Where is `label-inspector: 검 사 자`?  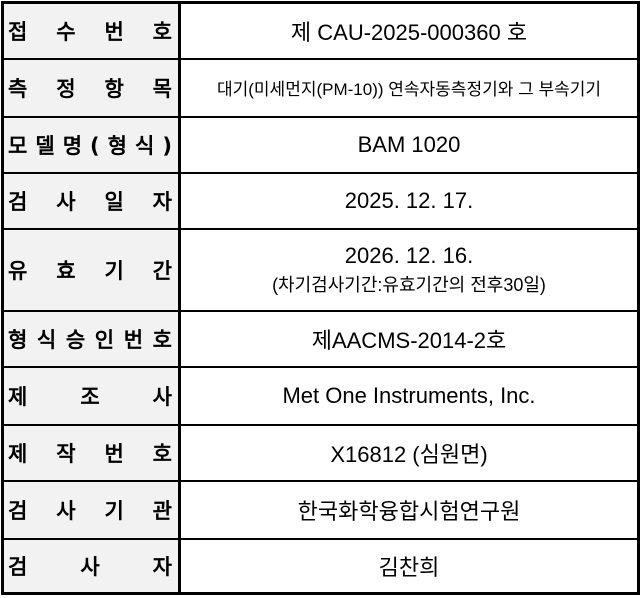
label-inspector: 검 사 자 is located at coordinates (91, 566).